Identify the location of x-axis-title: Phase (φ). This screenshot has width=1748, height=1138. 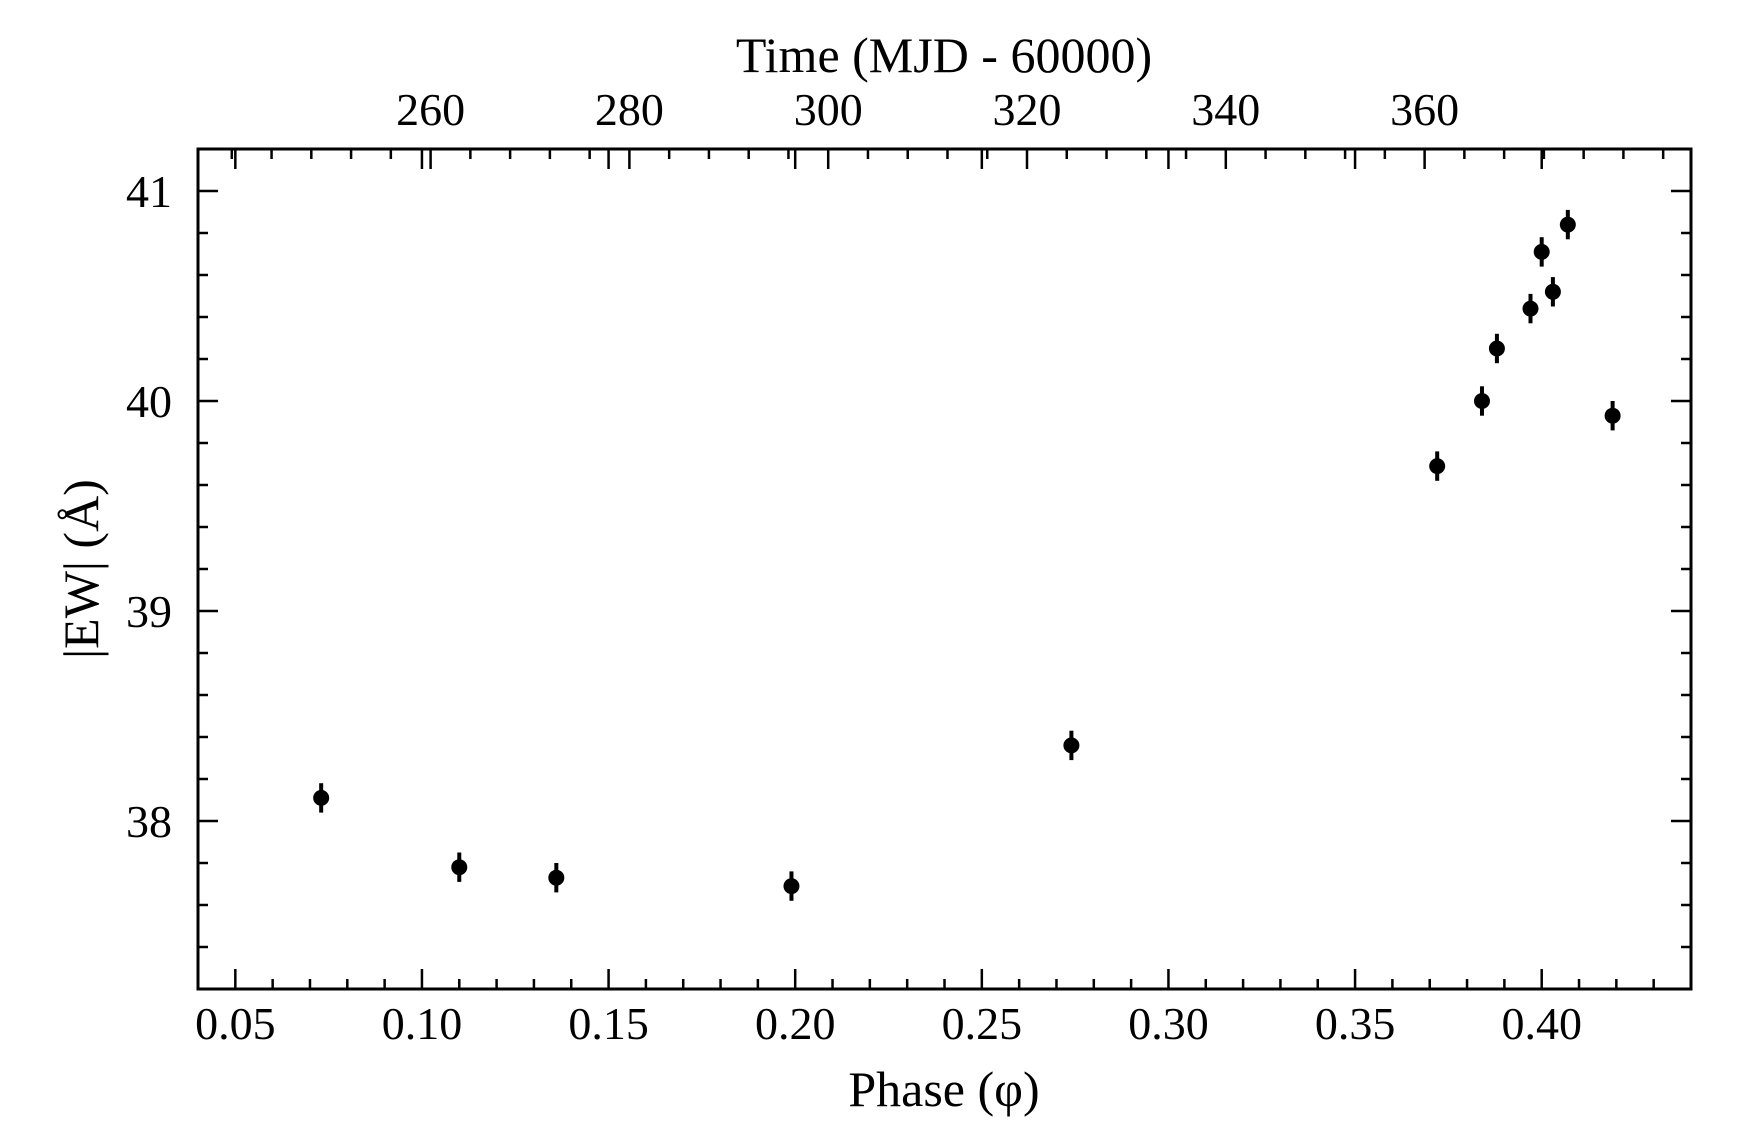
(943, 1089).